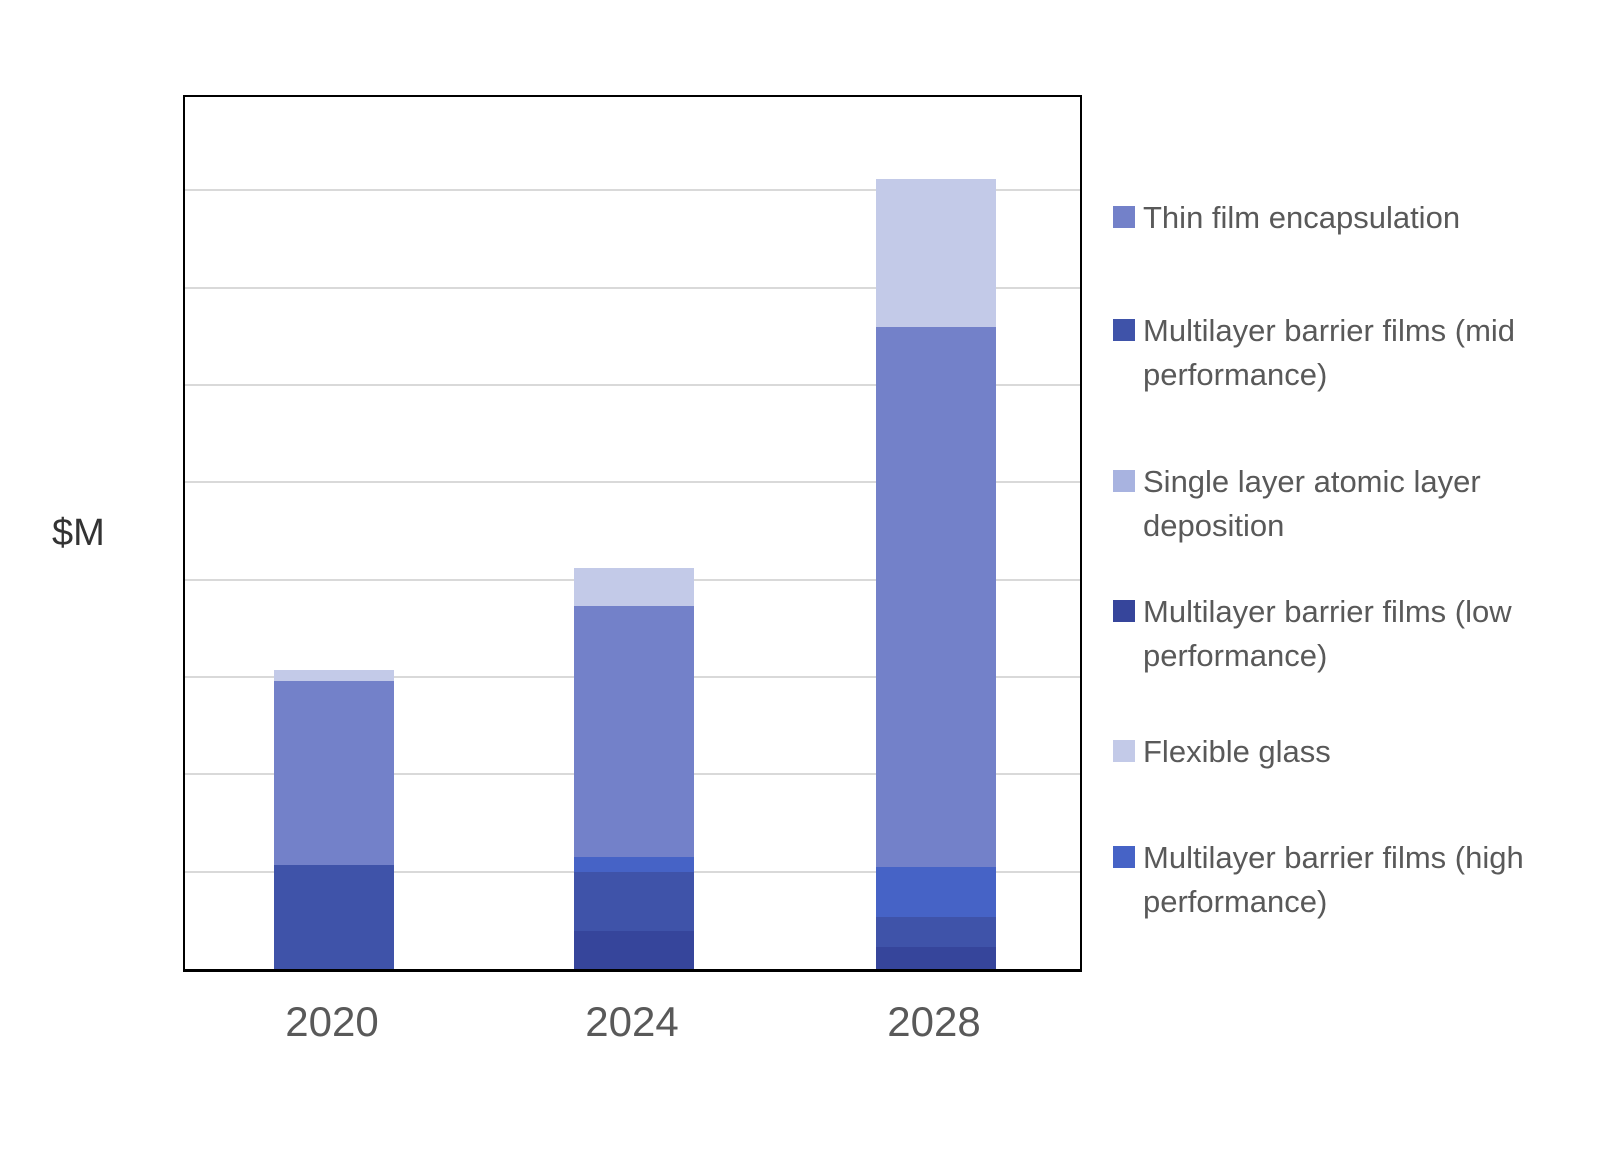 The width and height of the screenshot is (1600, 1155). I want to click on y-axis-title: $M, so click(78, 533).